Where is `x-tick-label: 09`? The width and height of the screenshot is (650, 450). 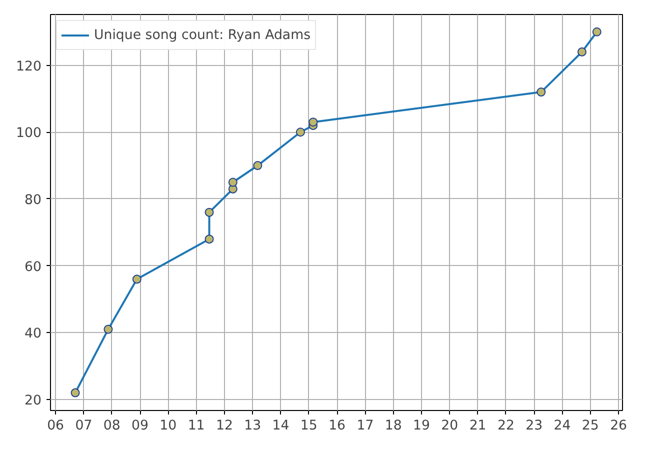
x-tick-label: 09 is located at coordinates (140, 426).